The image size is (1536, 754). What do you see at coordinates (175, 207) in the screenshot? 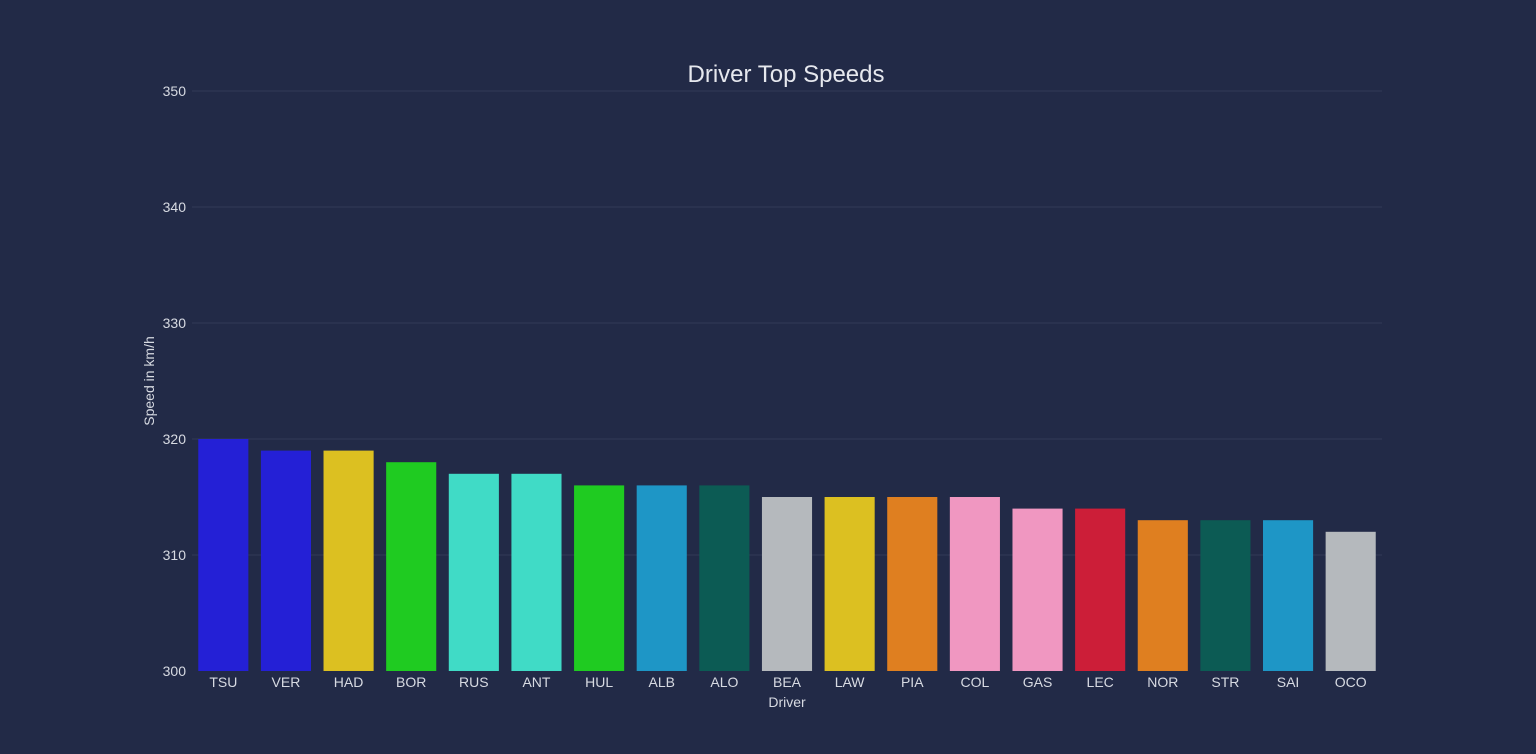
I see `y-tick-label: 340` at bounding box center [175, 207].